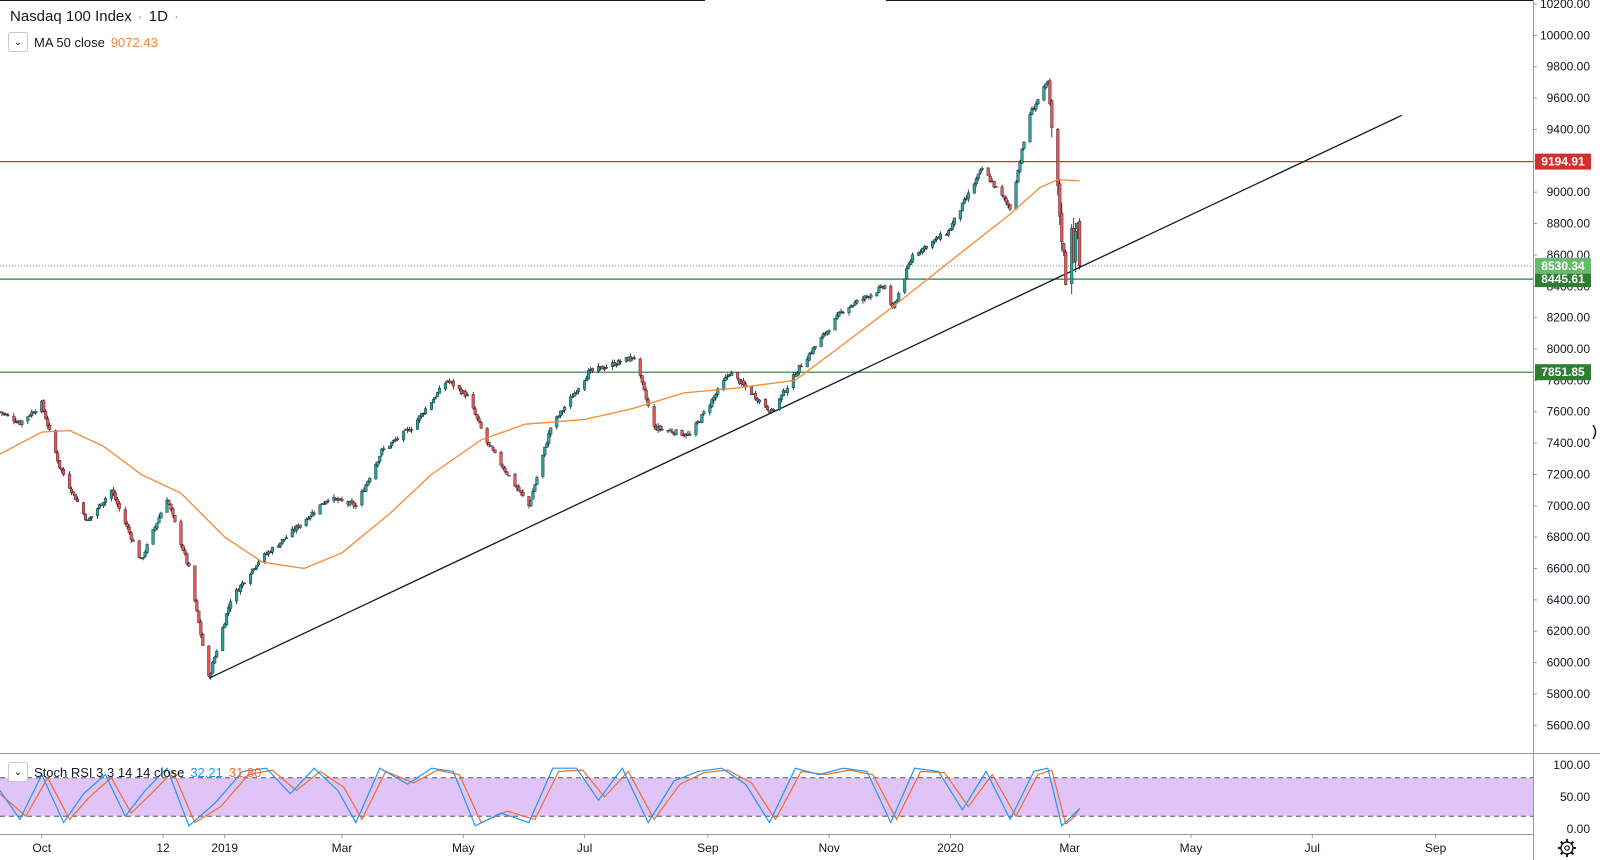 The width and height of the screenshot is (1600, 860). I want to click on price-level-tag-label: 9194.91, so click(1563, 162).